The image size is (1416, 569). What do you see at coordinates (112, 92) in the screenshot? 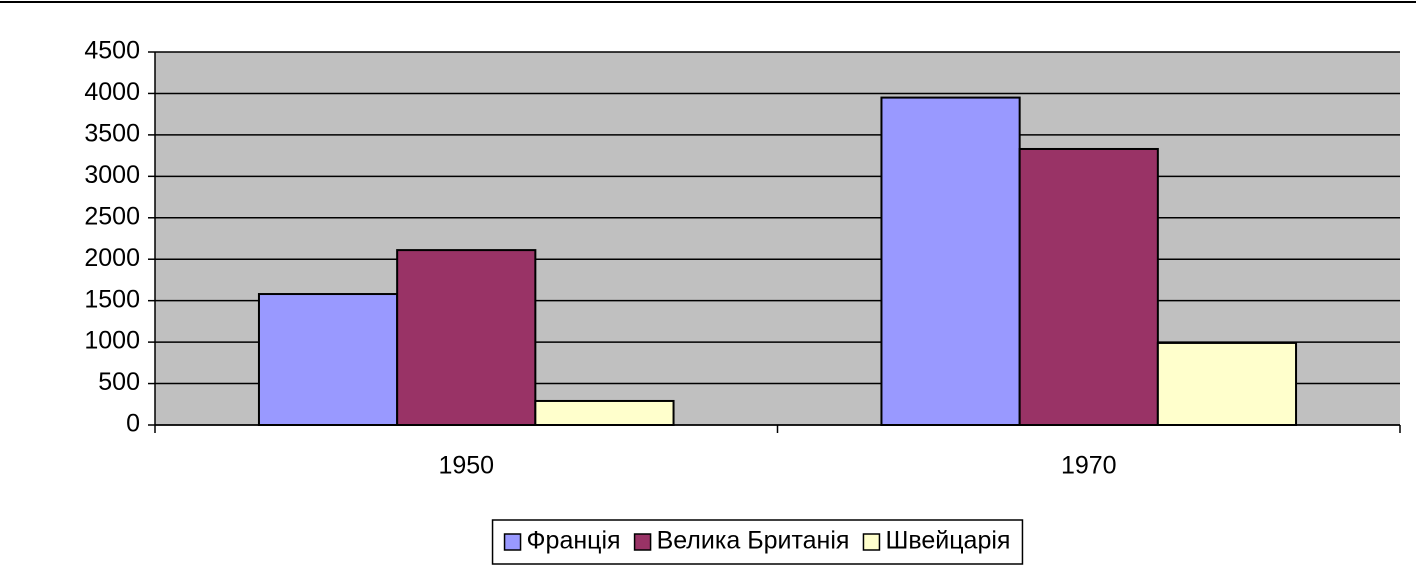
I see `y-tick-label: 4000` at bounding box center [112, 92].